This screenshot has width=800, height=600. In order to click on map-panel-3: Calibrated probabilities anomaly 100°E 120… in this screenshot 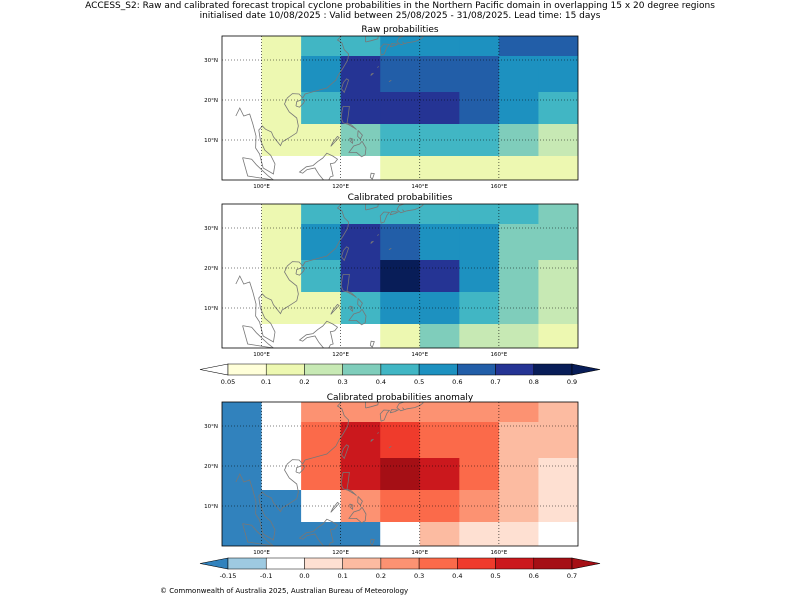, I will do `click(391, 474)`.